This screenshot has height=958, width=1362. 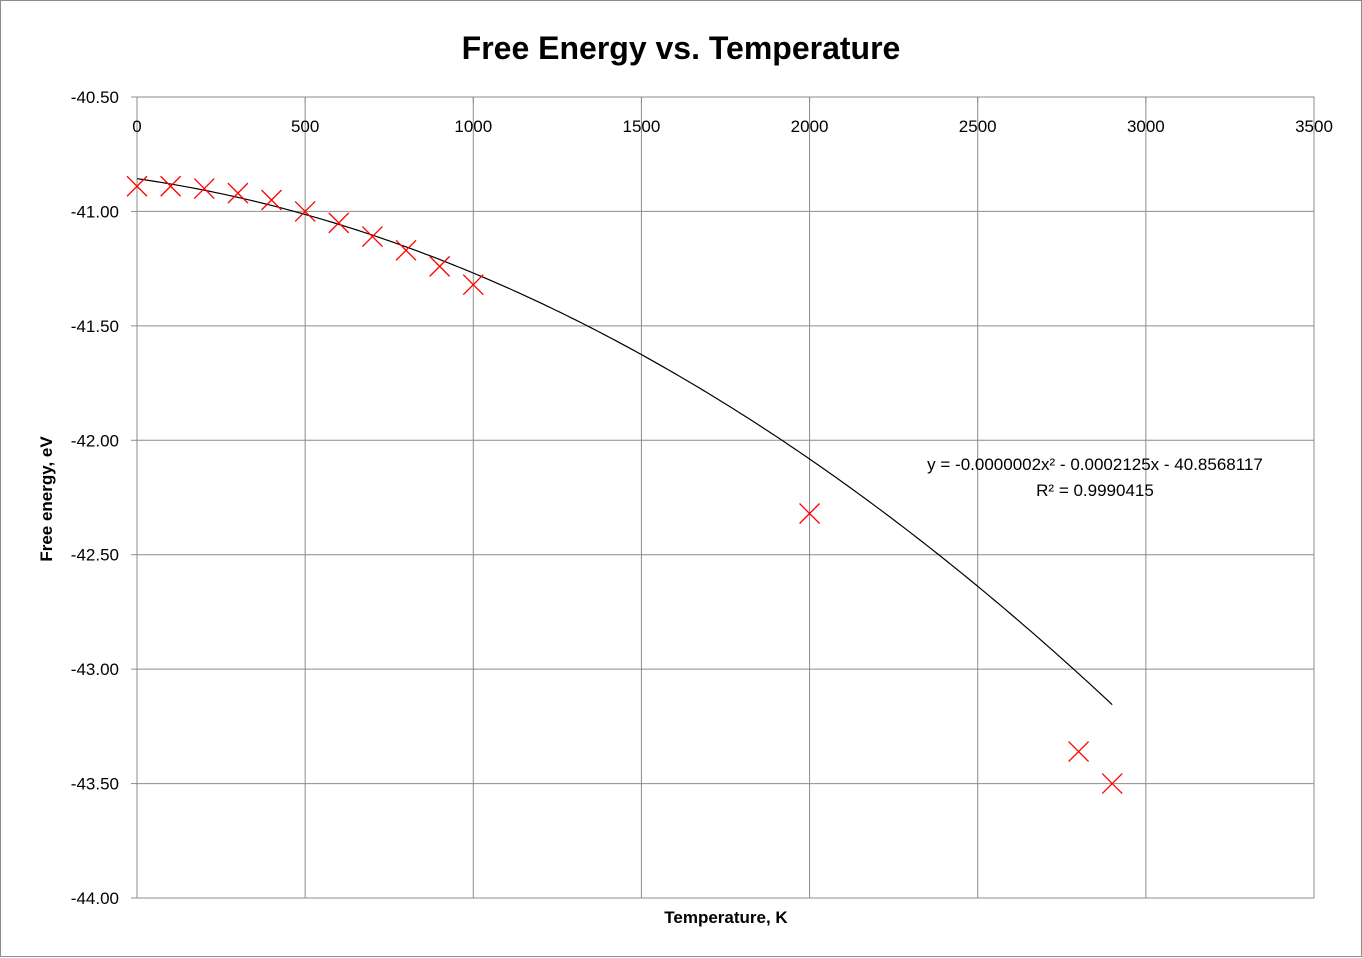 What do you see at coordinates (1146, 126) in the screenshot?
I see `x-tick-label: 3000` at bounding box center [1146, 126].